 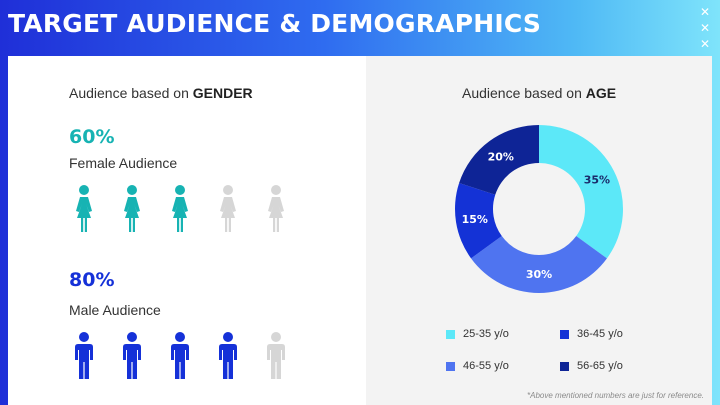 What do you see at coordinates (597, 179) in the screenshot?
I see `slice-label: 35%` at bounding box center [597, 179].